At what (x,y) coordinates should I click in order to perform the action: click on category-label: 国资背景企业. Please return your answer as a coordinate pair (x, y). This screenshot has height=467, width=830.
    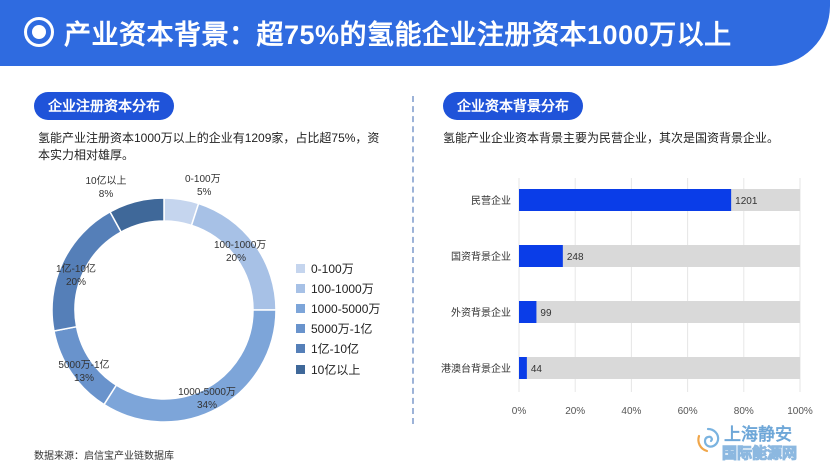
    Looking at the image, I should click on (481, 256).